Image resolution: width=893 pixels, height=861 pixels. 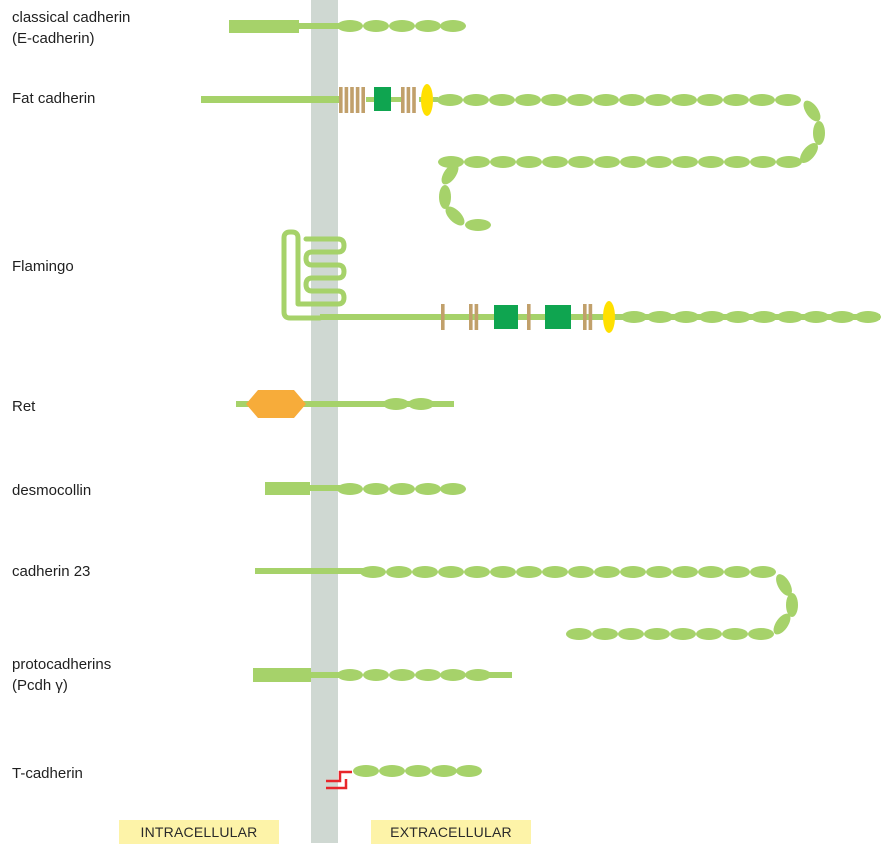 I want to click on label-cadherin-23: cadherin 23, so click(x=51, y=571).